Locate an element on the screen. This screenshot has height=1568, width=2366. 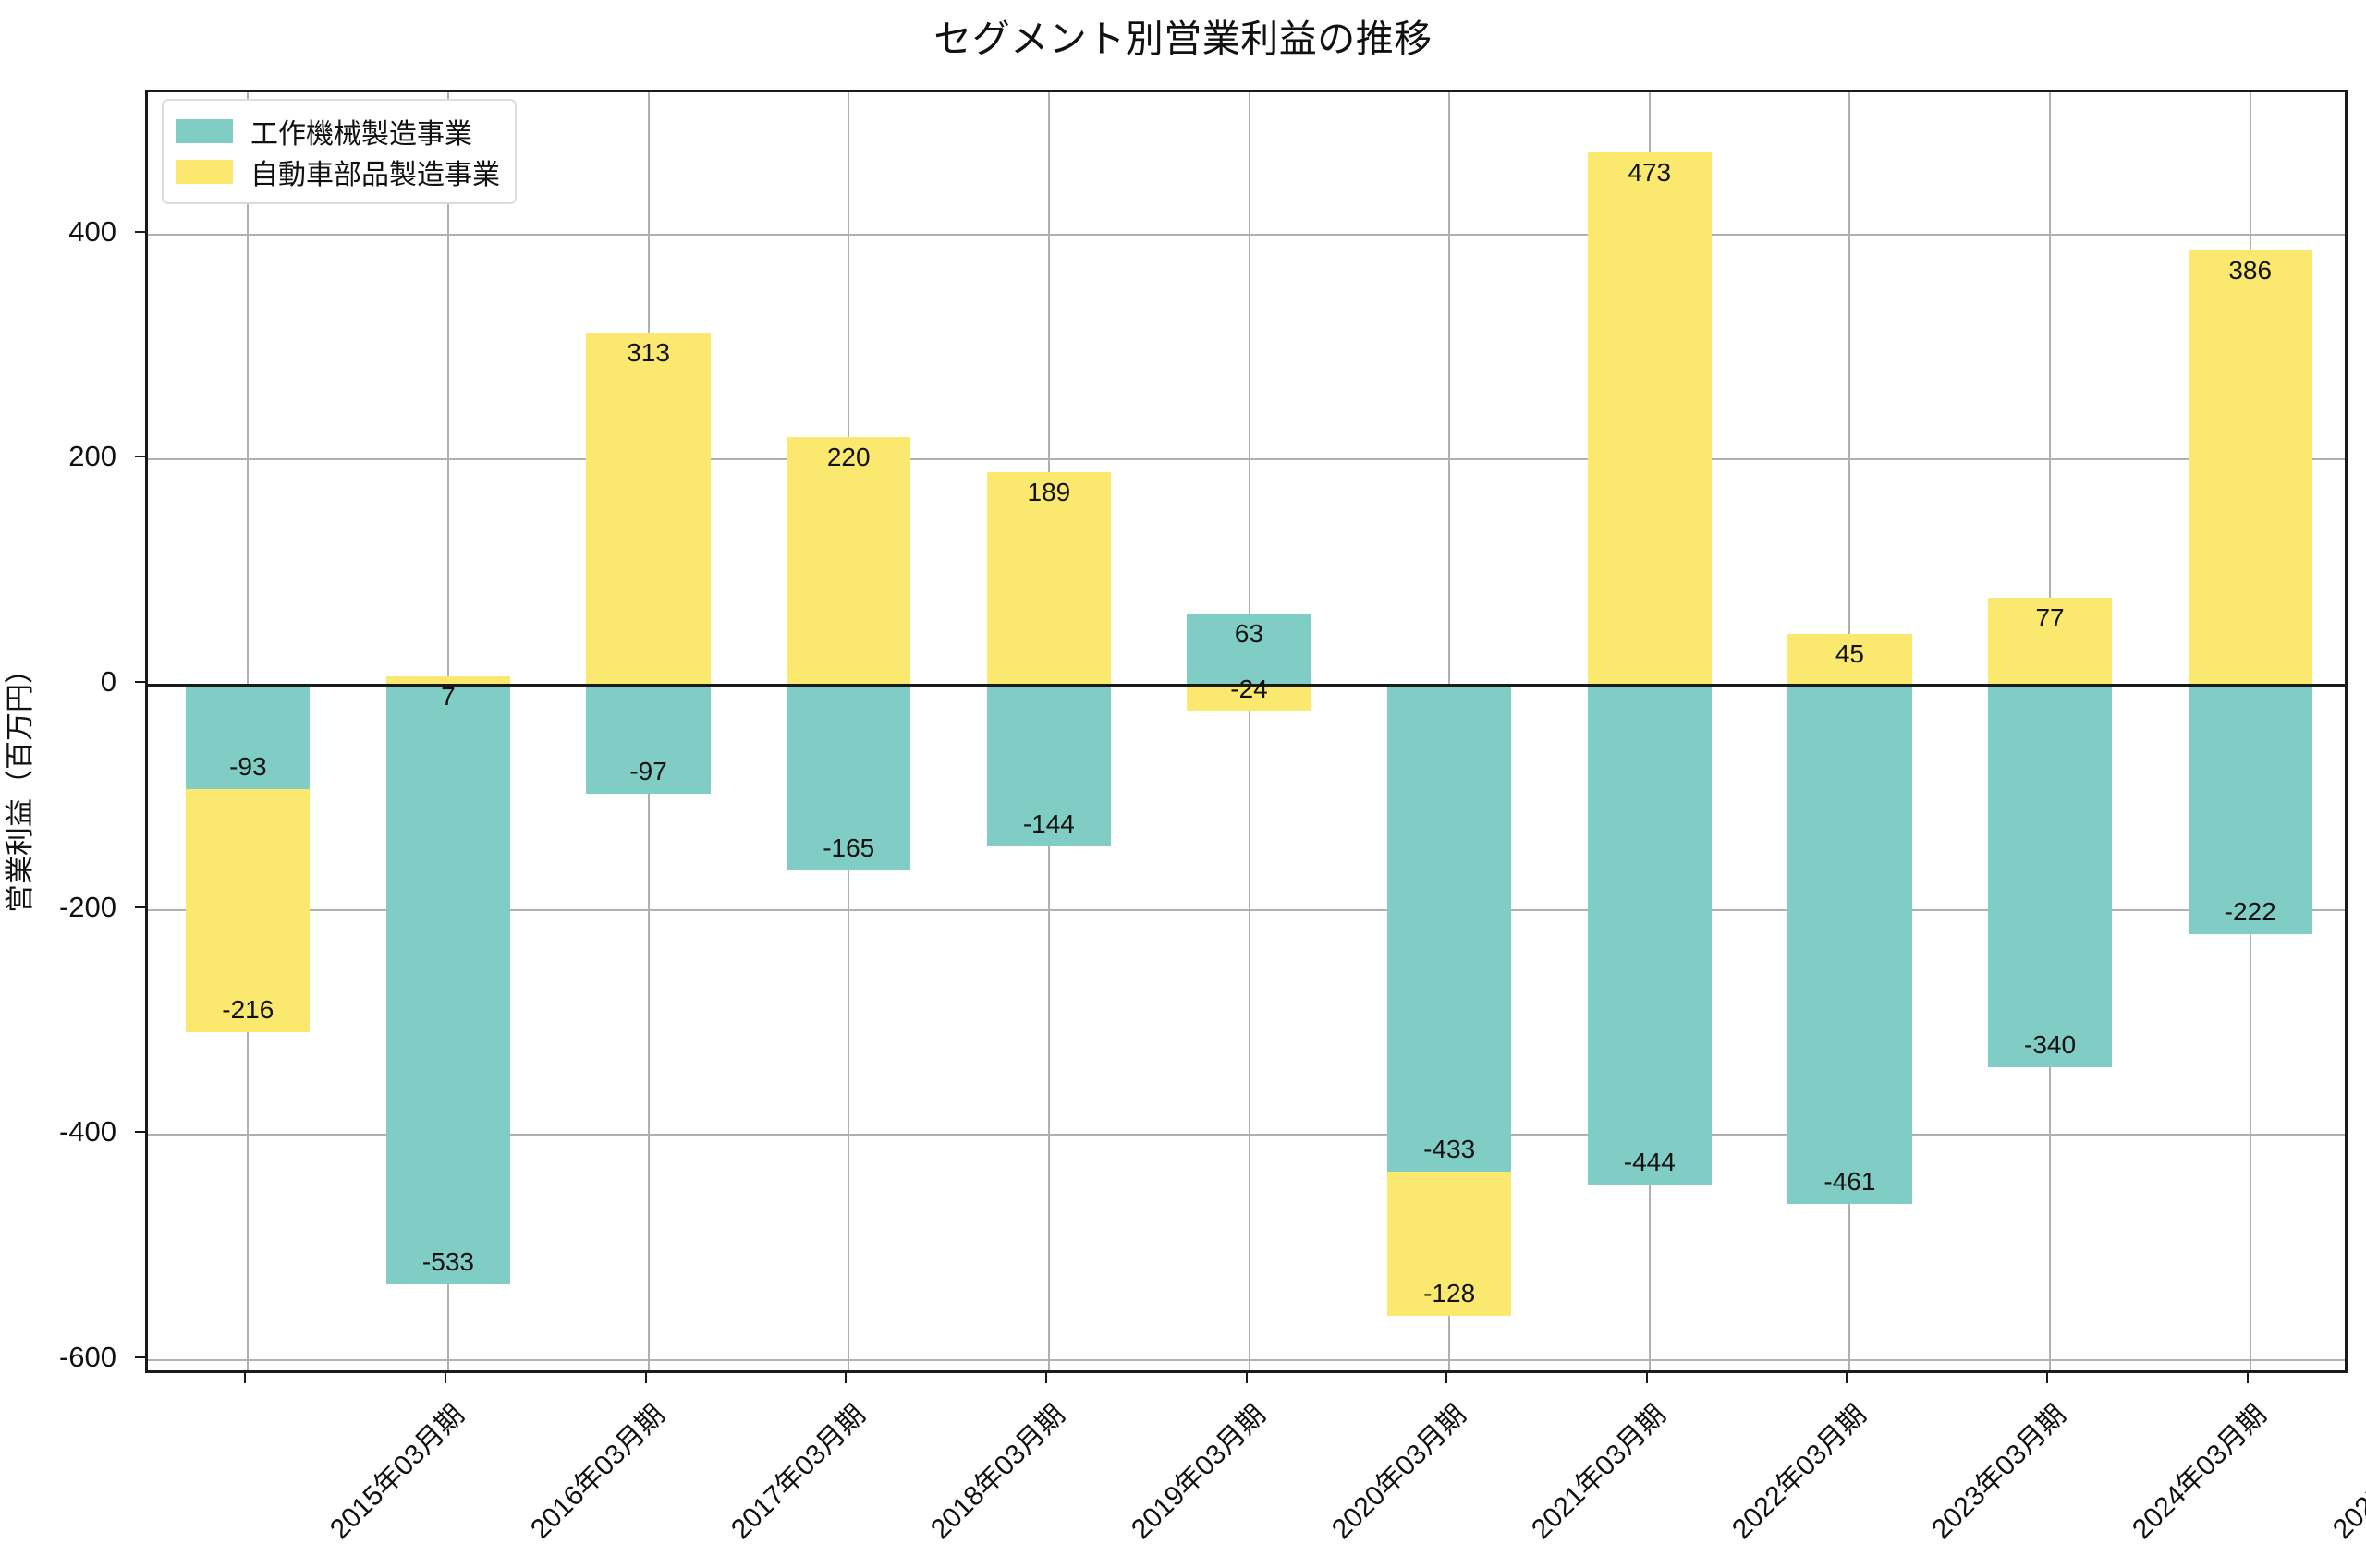
bar-value-label: 313 is located at coordinates (649, 352).